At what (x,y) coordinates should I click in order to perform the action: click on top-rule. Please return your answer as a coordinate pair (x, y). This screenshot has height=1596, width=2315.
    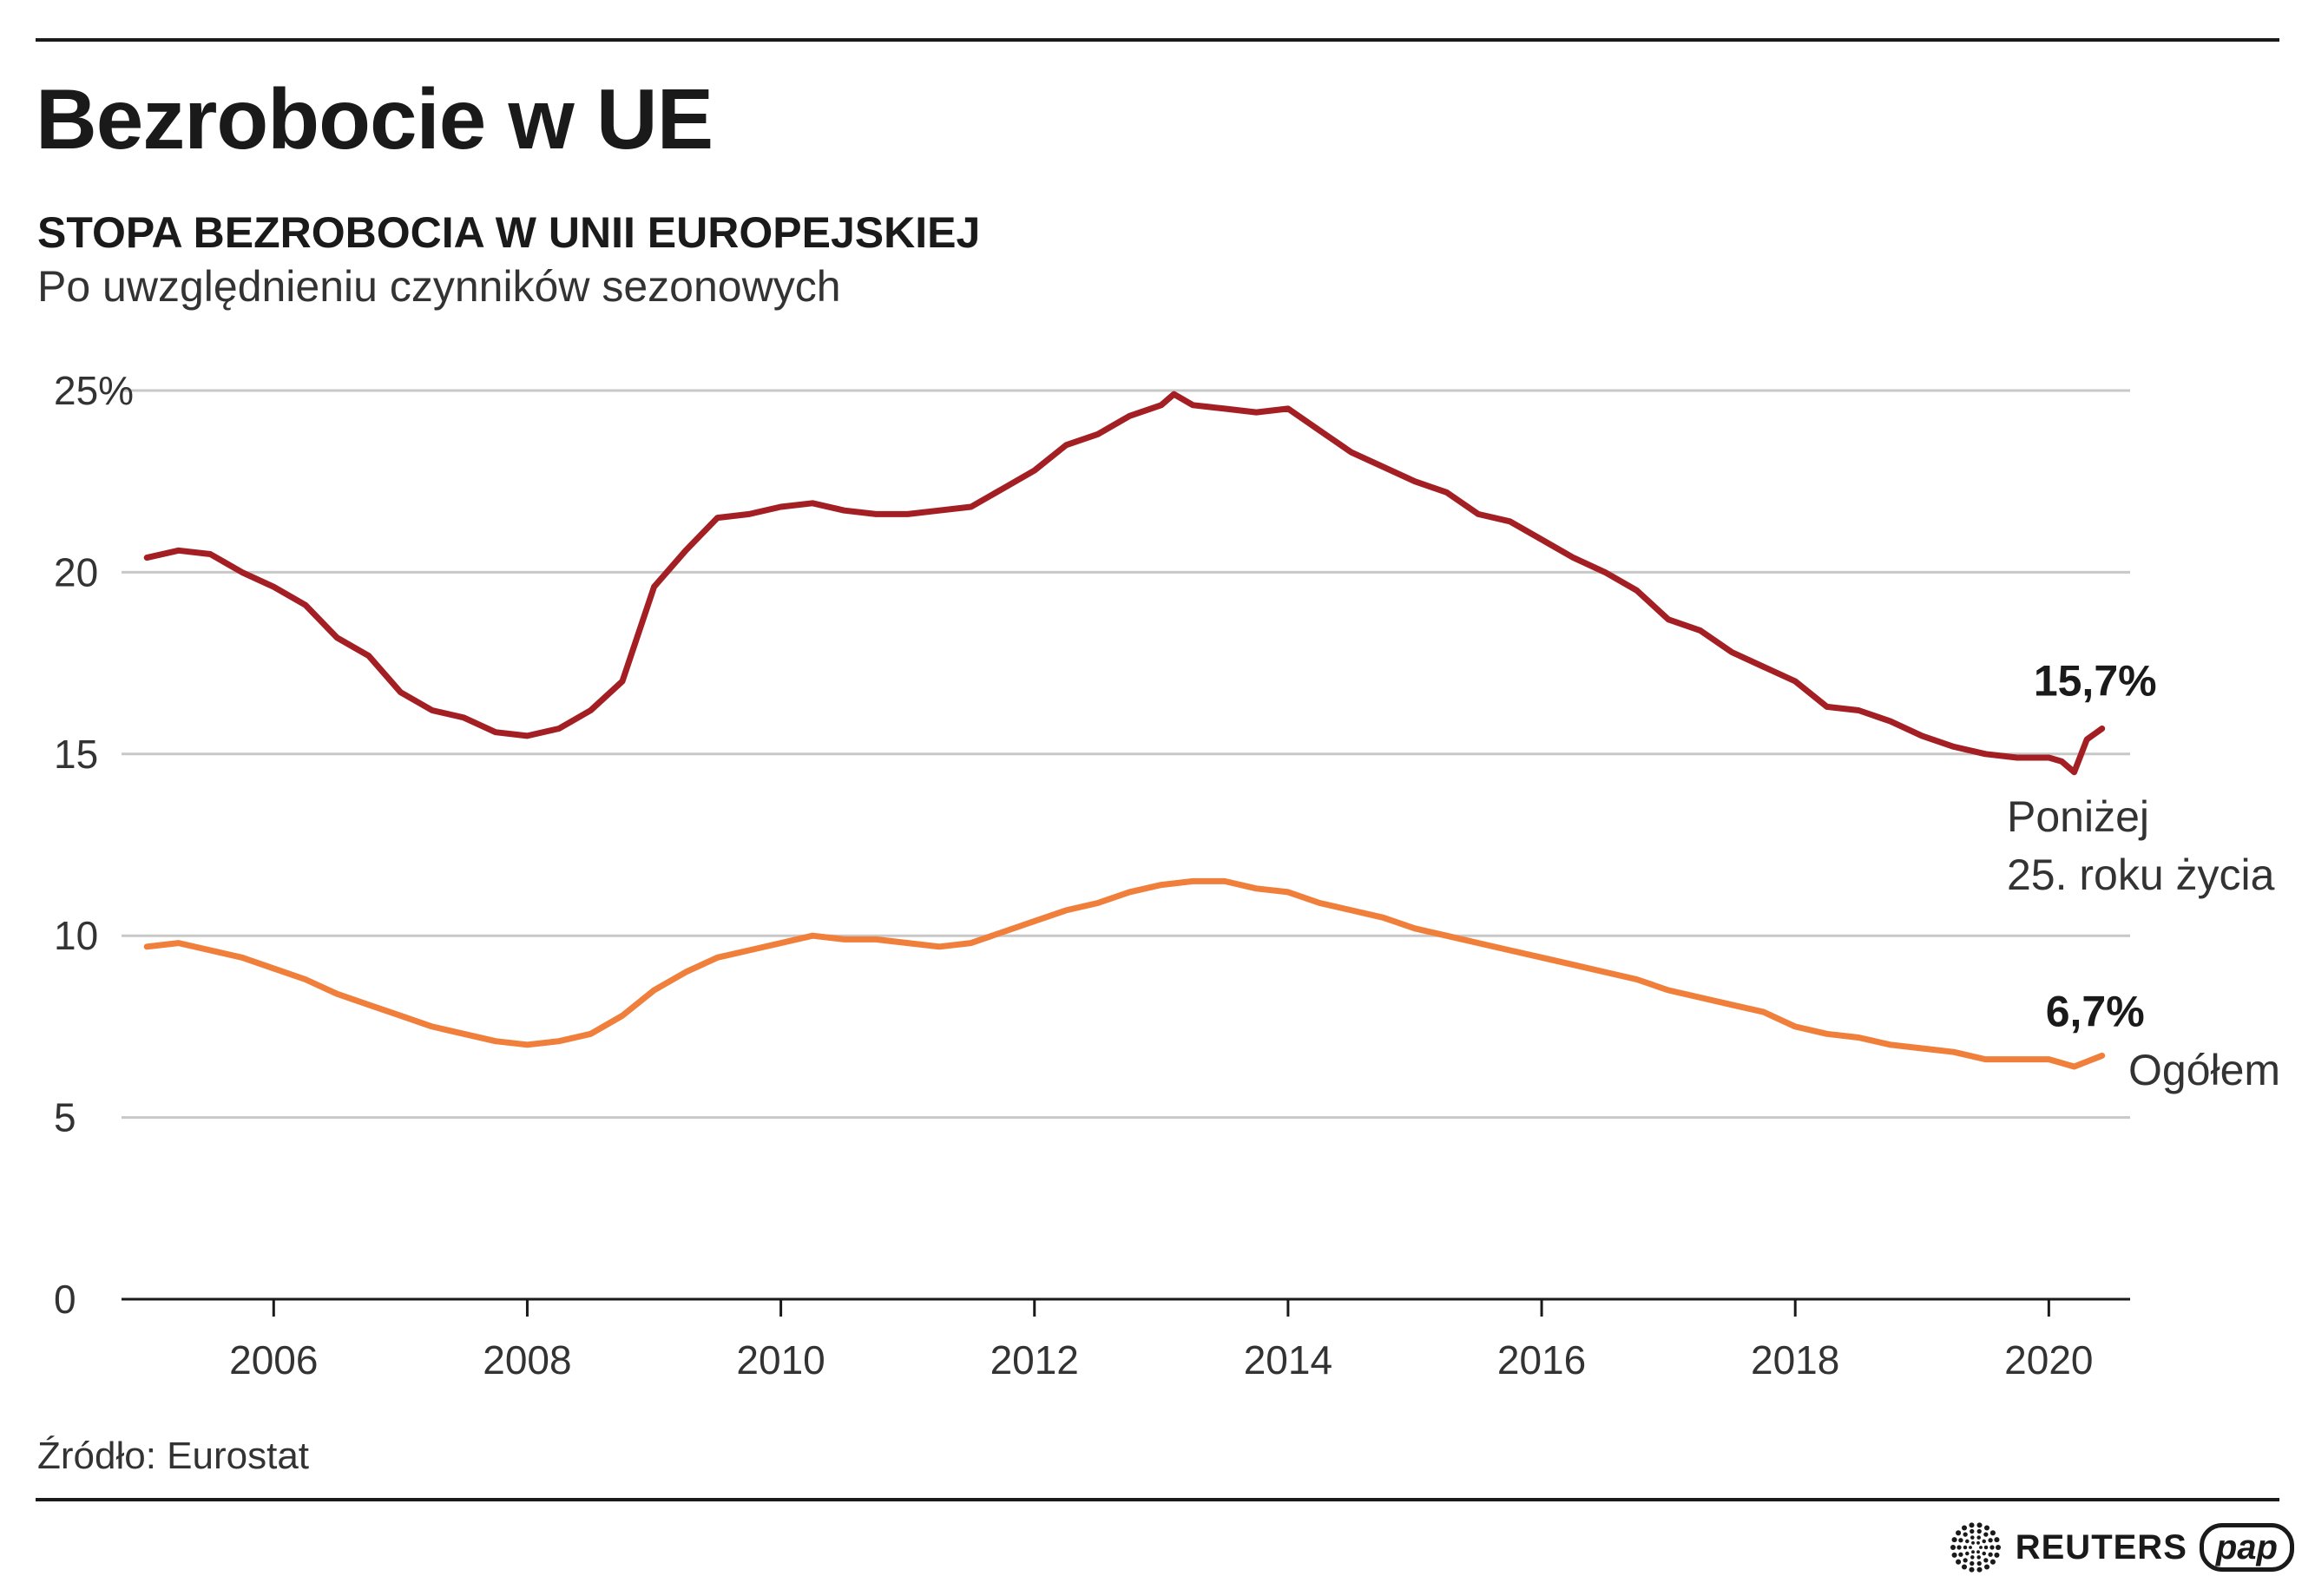
    Looking at the image, I should click on (1157, 40).